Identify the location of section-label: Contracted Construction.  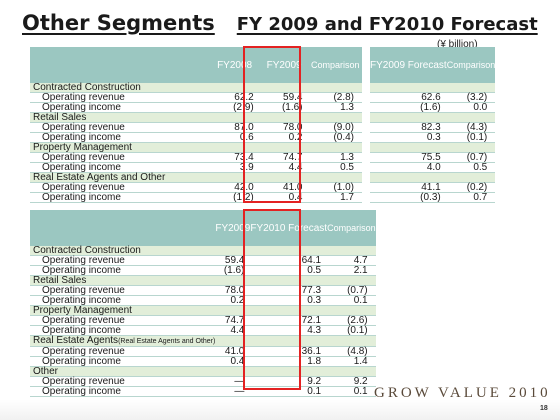
(120, 88).